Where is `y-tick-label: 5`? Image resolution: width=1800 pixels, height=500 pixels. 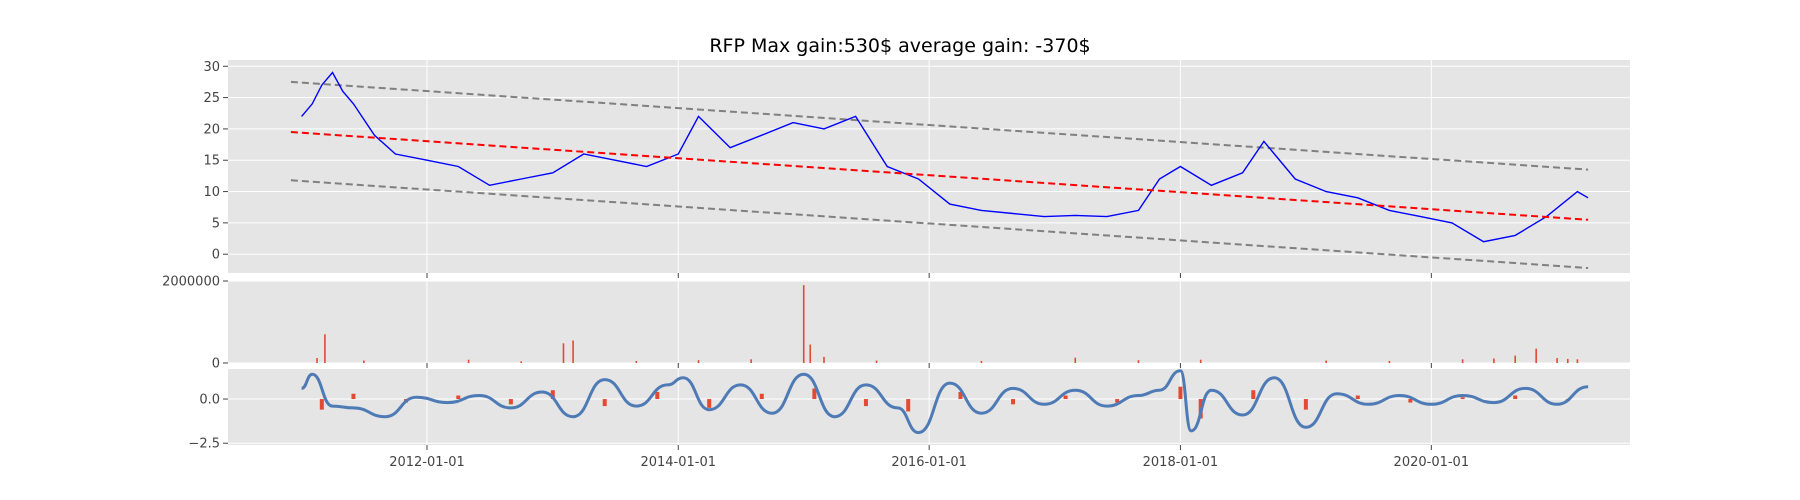
y-tick-label: 5 is located at coordinates (216, 223).